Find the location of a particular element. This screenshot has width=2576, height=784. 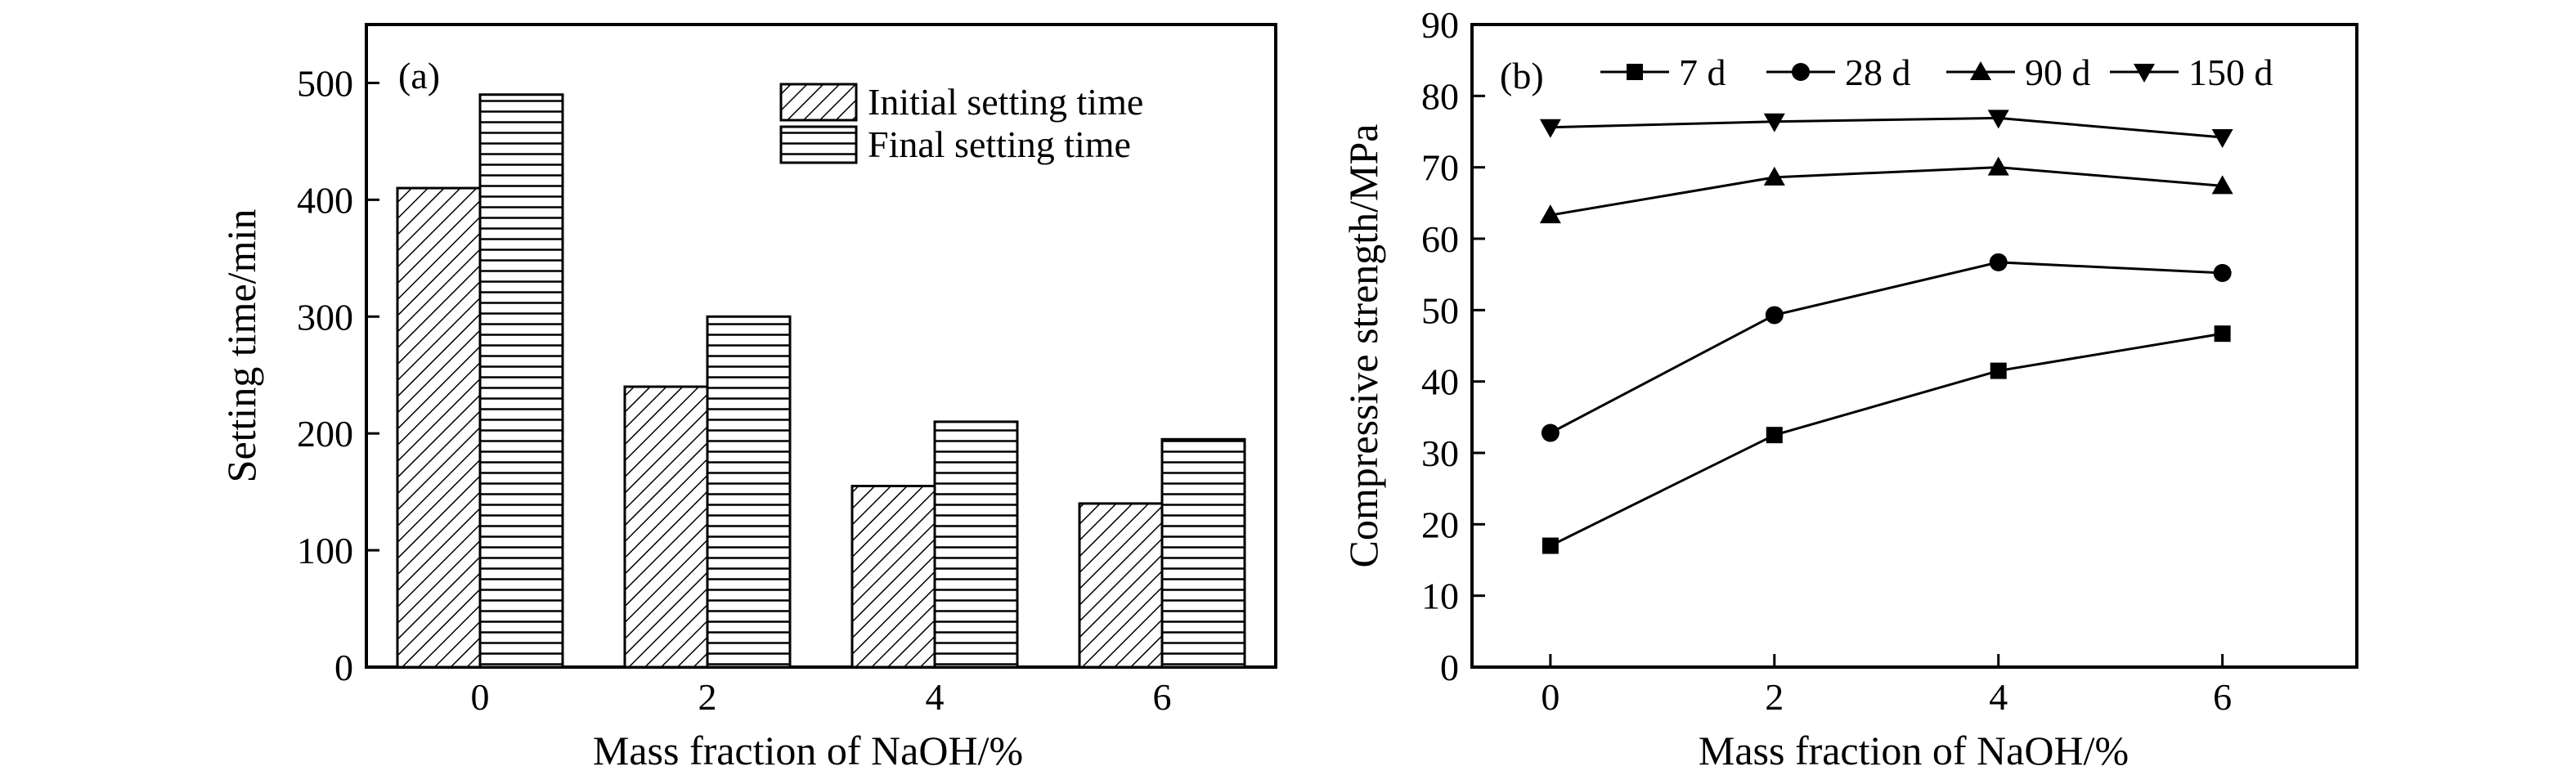

legend-label-90d: 90 d is located at coordinates (2058, 72).